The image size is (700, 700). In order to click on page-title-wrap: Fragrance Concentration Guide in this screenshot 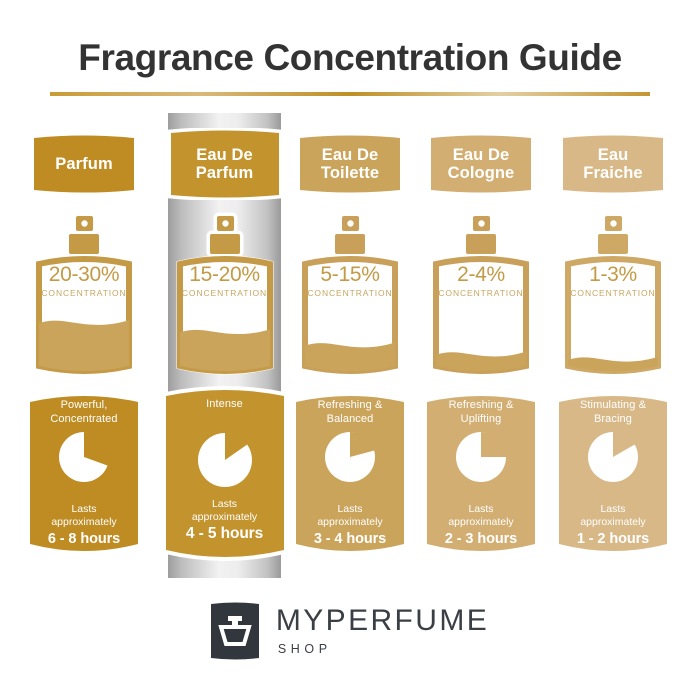, I will do `click(350, 58)`.